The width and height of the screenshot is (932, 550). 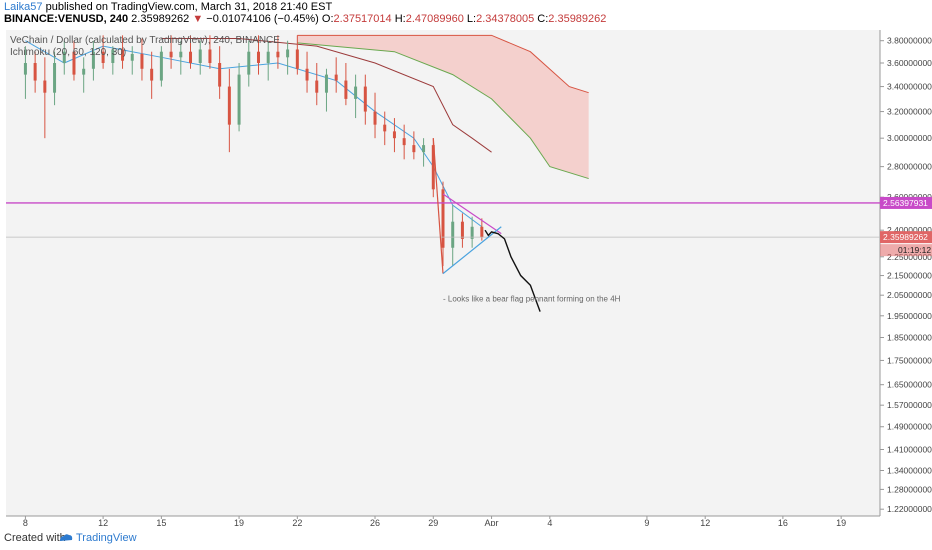 I want to click on y-tick-label: 1.22000000, so click(x=909, y=509).